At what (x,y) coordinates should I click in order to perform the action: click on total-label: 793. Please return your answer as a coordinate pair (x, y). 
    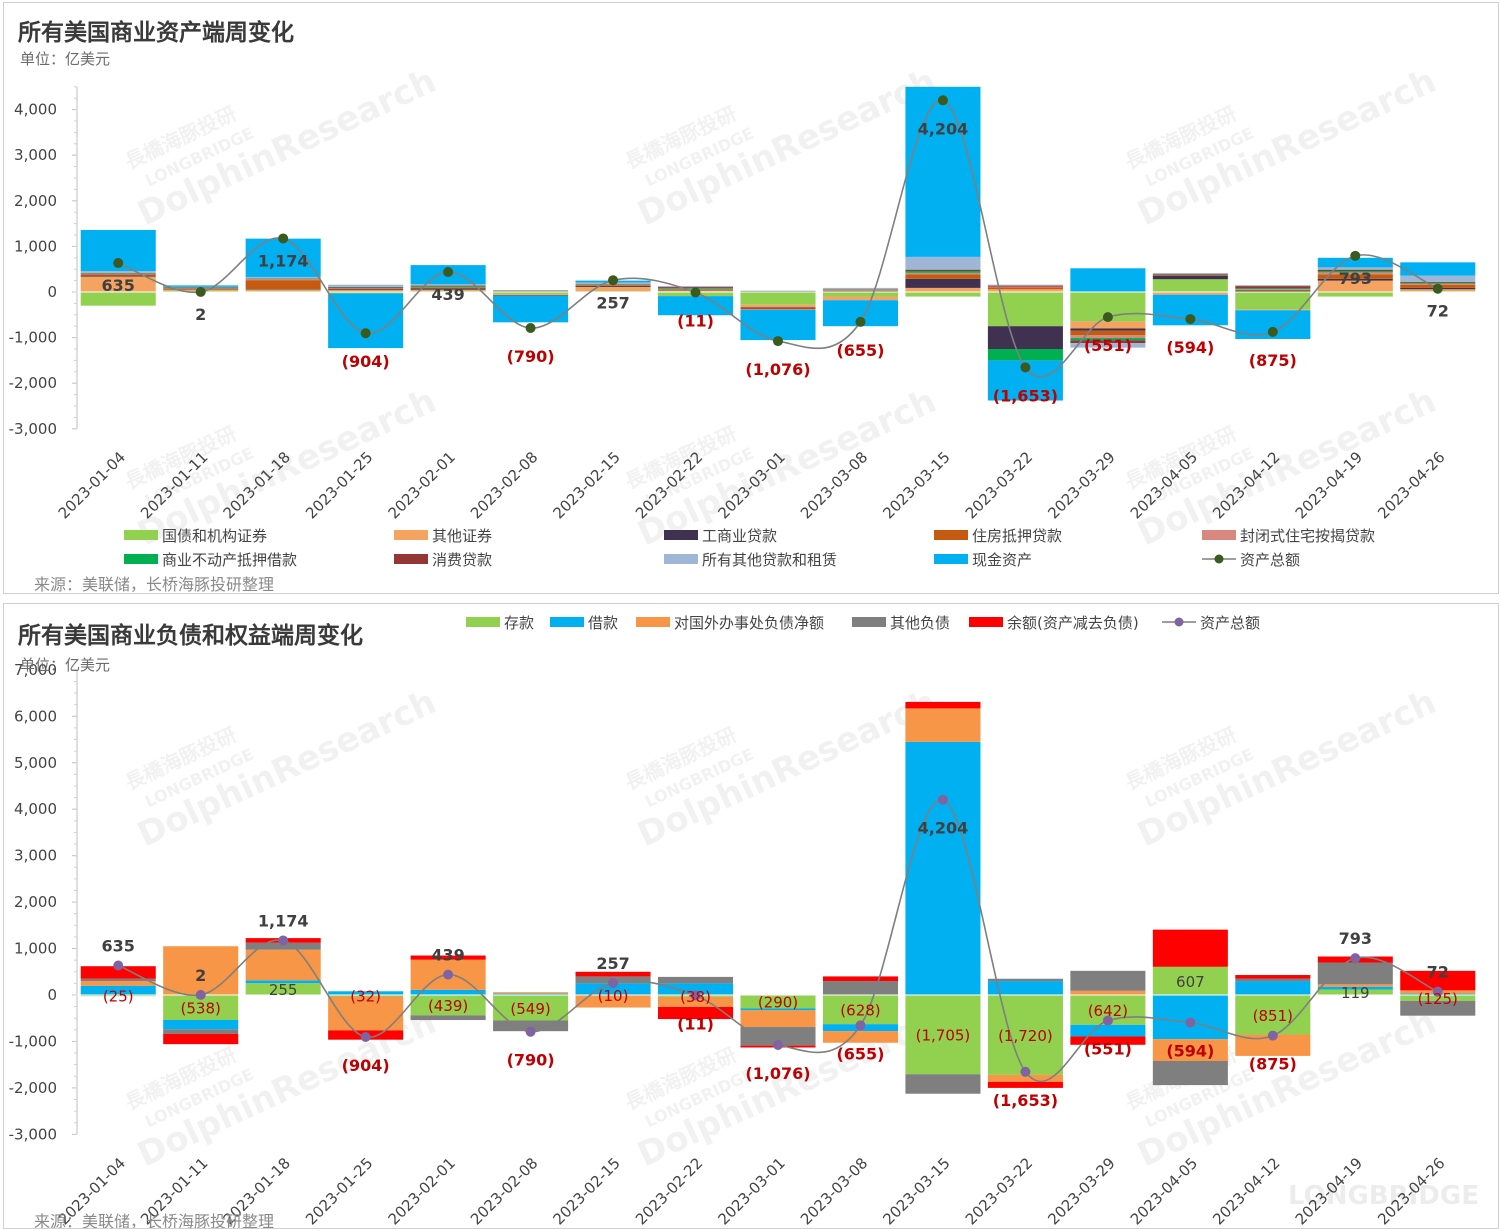
    Looking at the image, I should click on (1355, 278).